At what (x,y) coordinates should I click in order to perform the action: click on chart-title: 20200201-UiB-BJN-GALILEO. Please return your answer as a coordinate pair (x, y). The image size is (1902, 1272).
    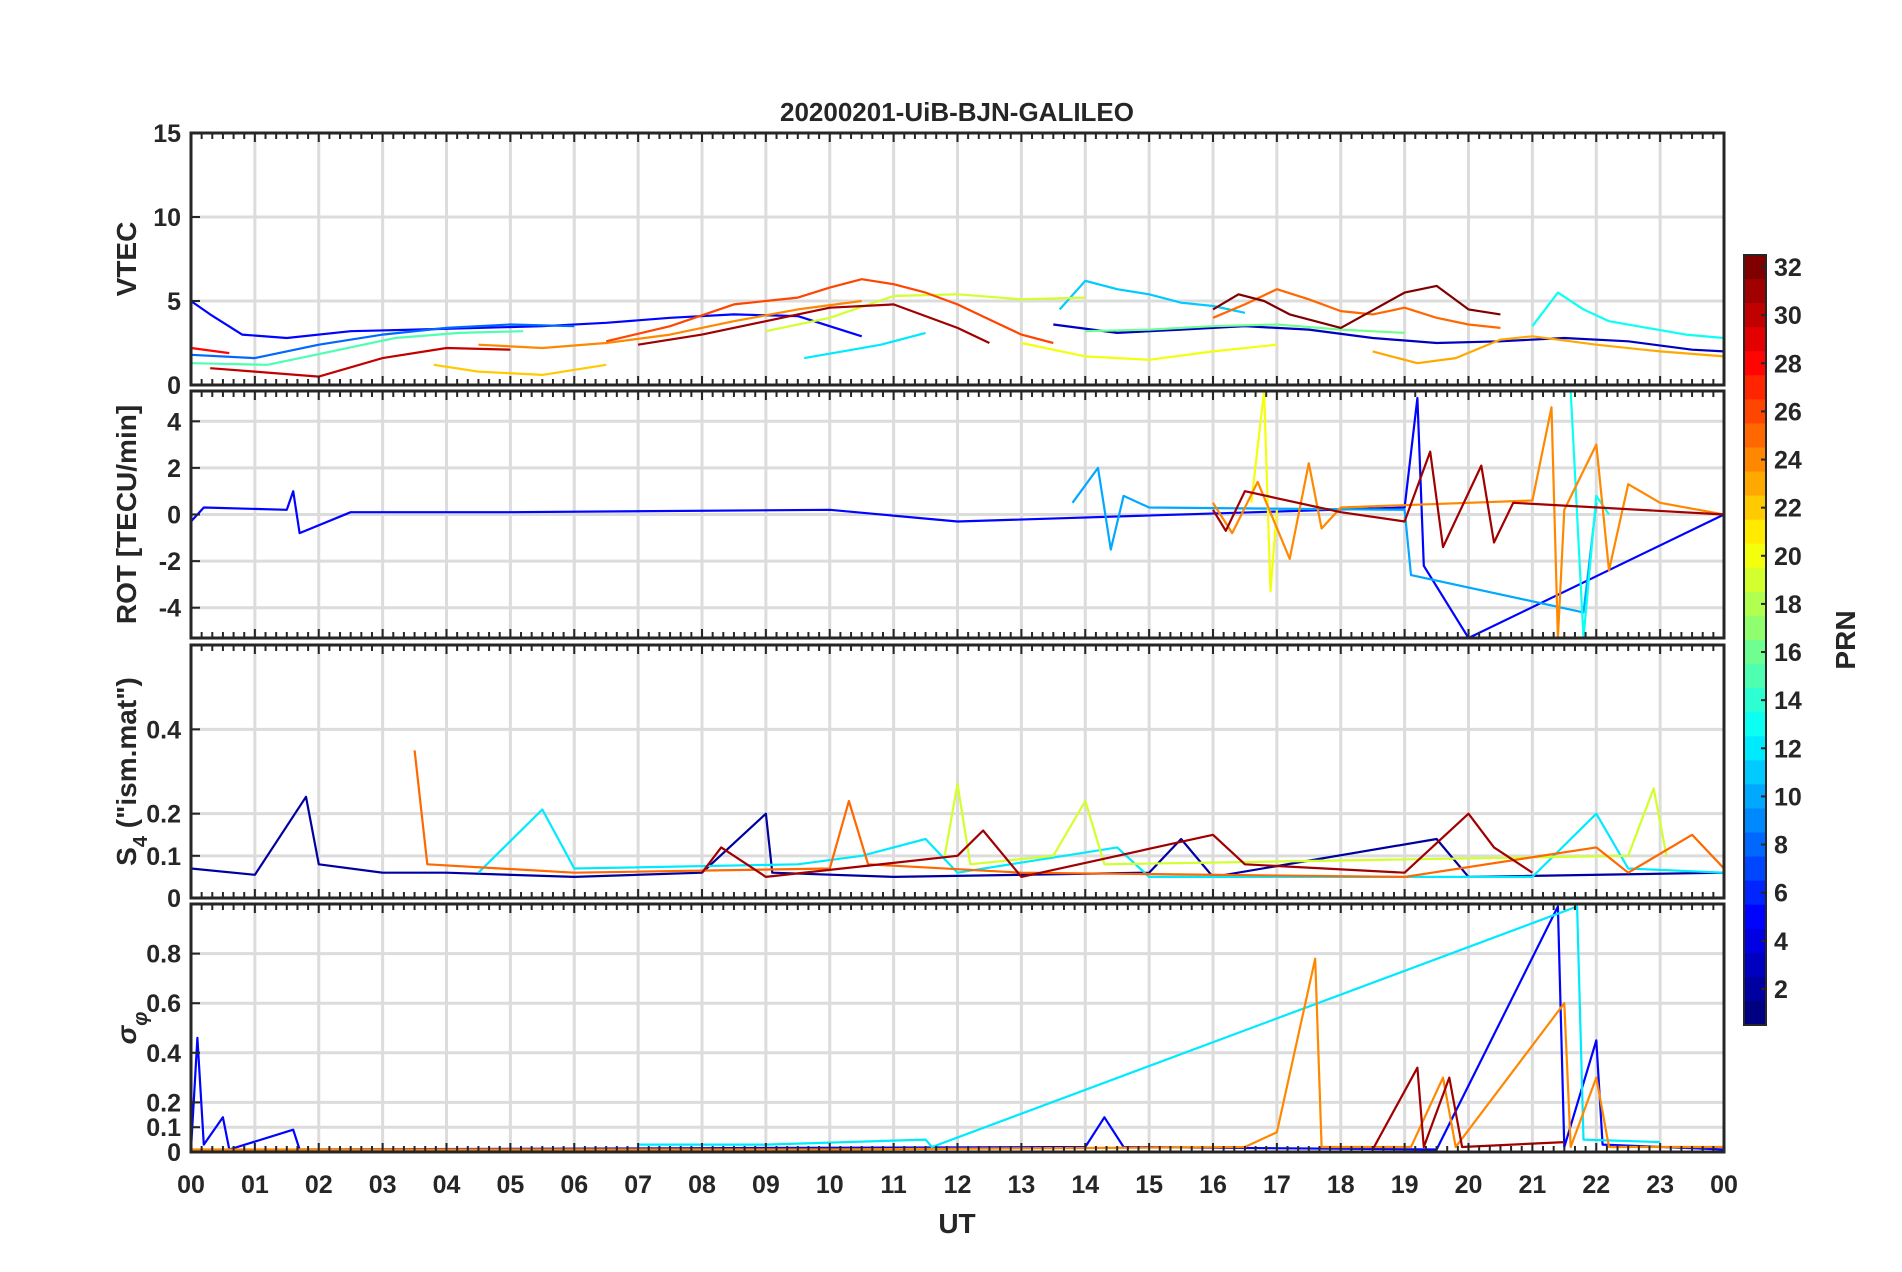
    Looking at the image, I should click on (957, 112).